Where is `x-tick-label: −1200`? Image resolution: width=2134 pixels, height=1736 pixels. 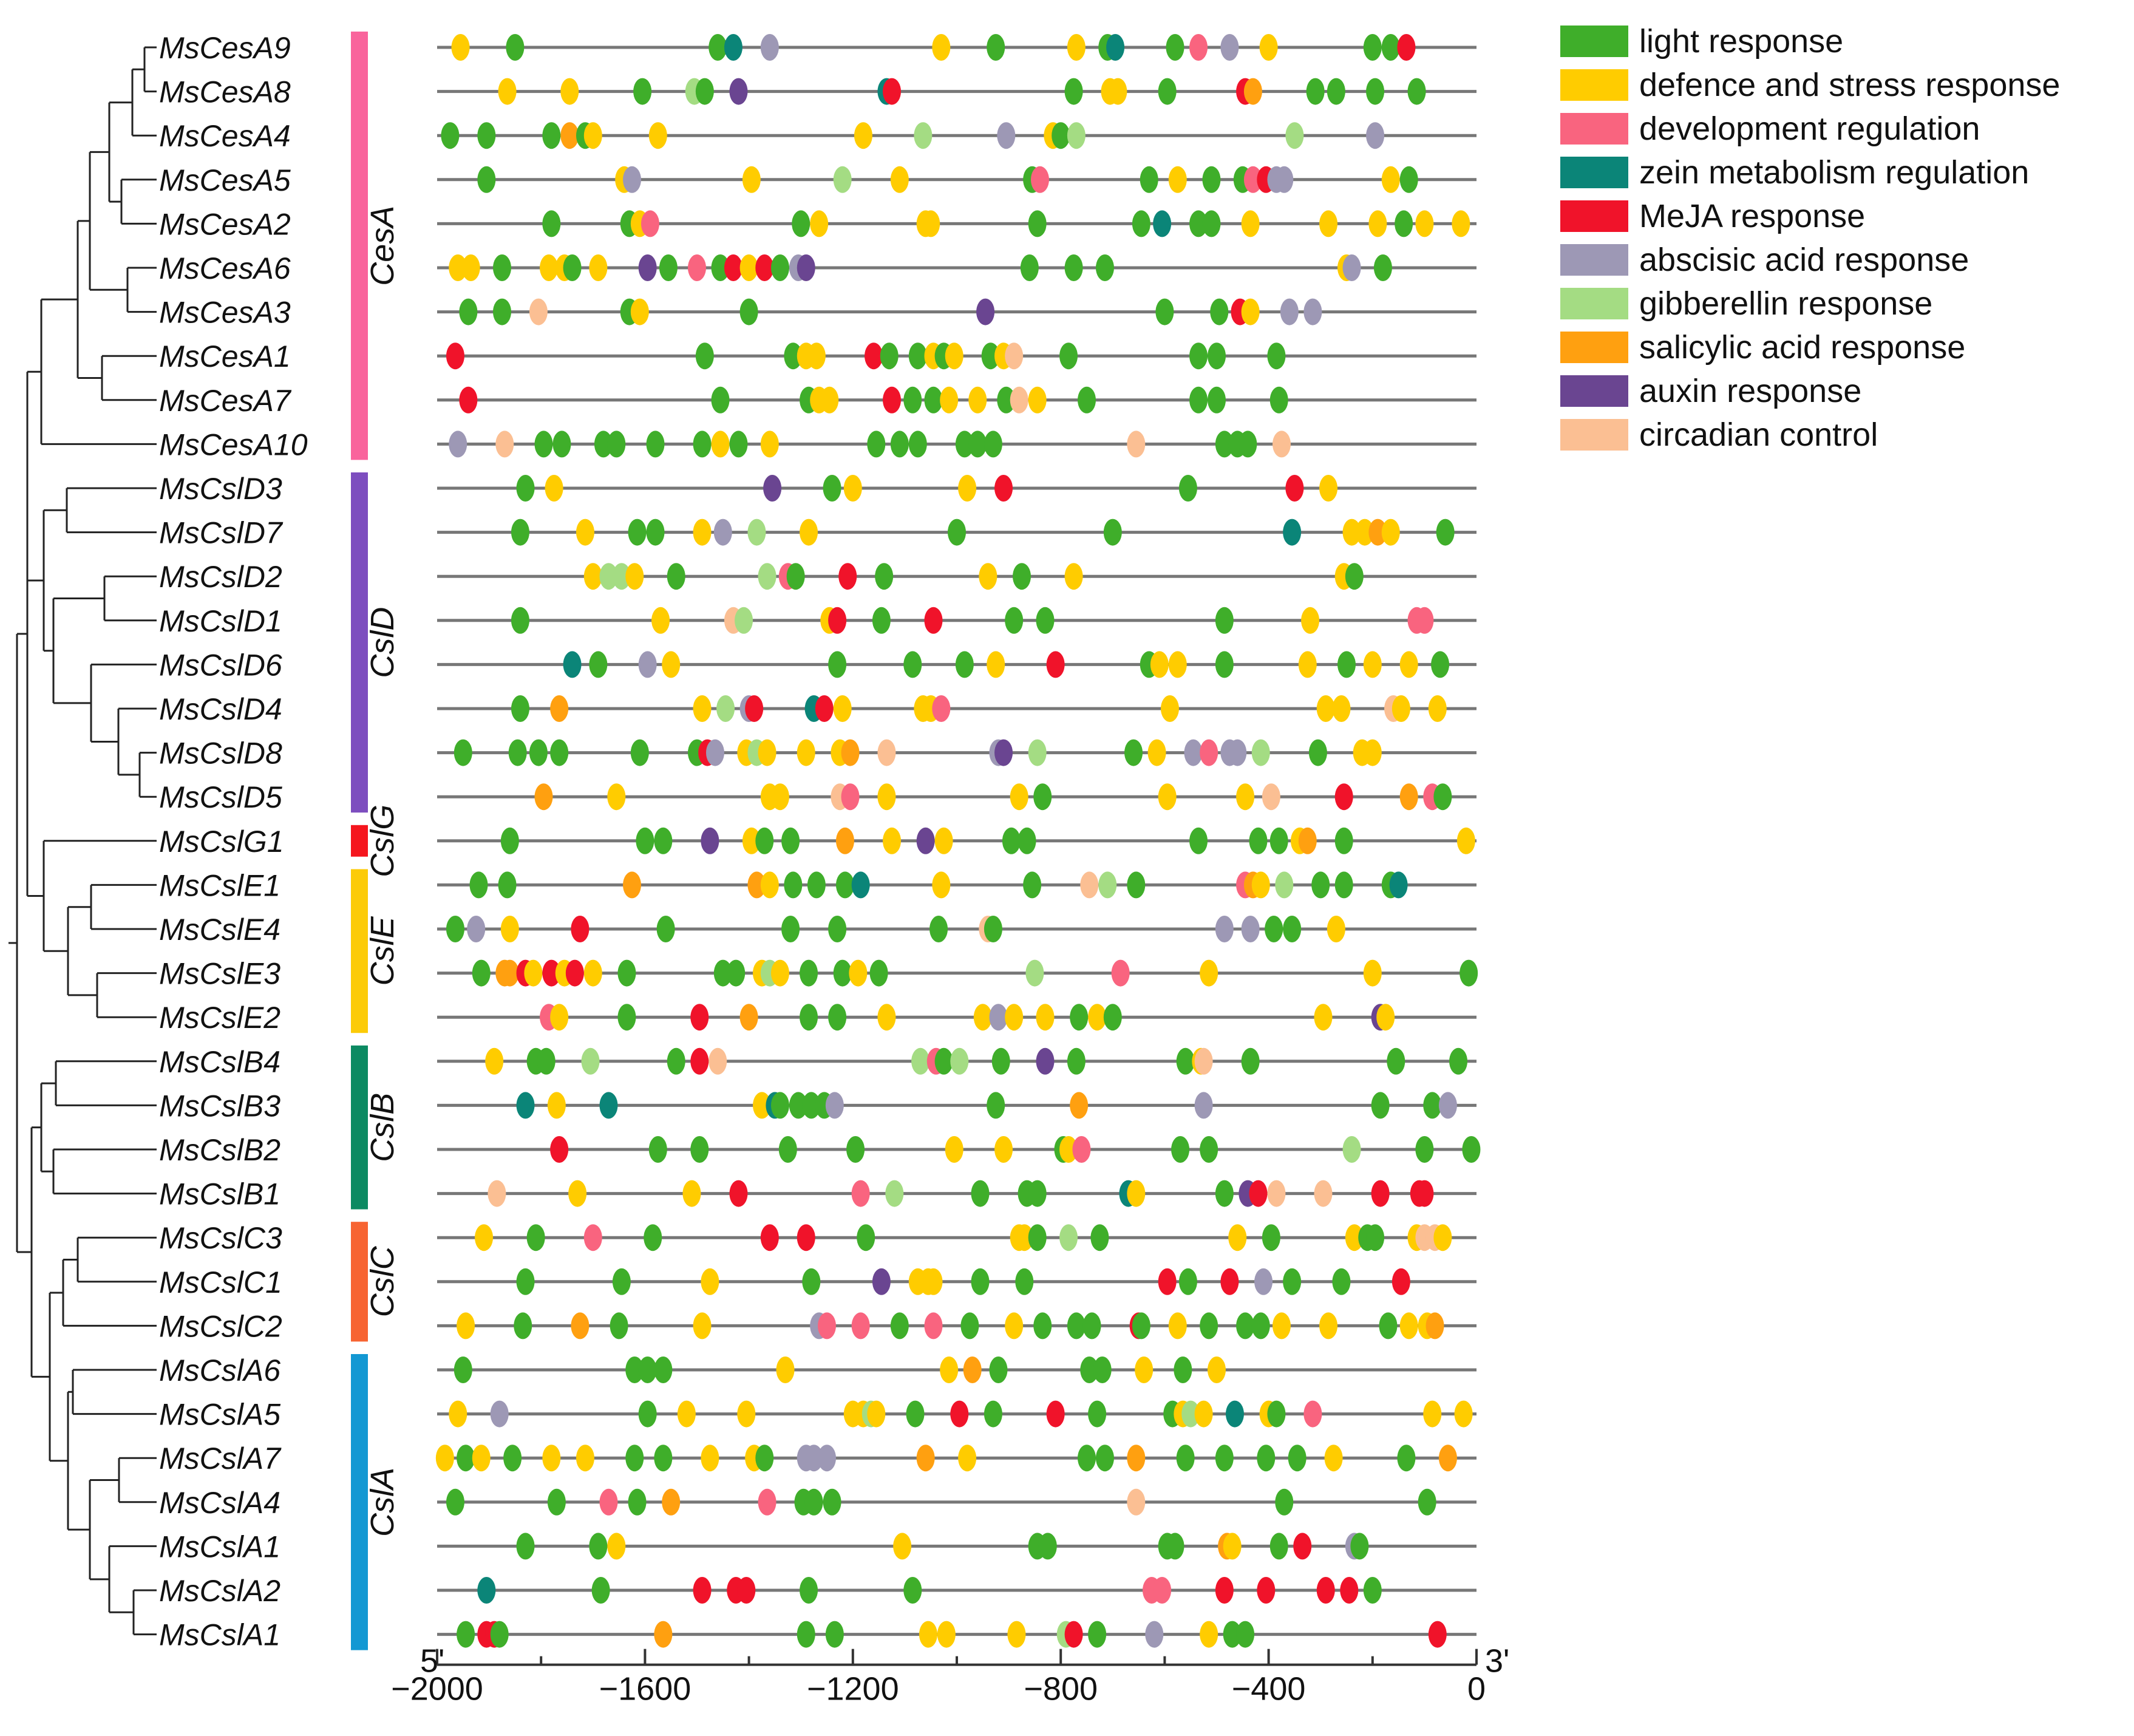
x-tick-label: −1200 is located at coordinates (853, 1689).